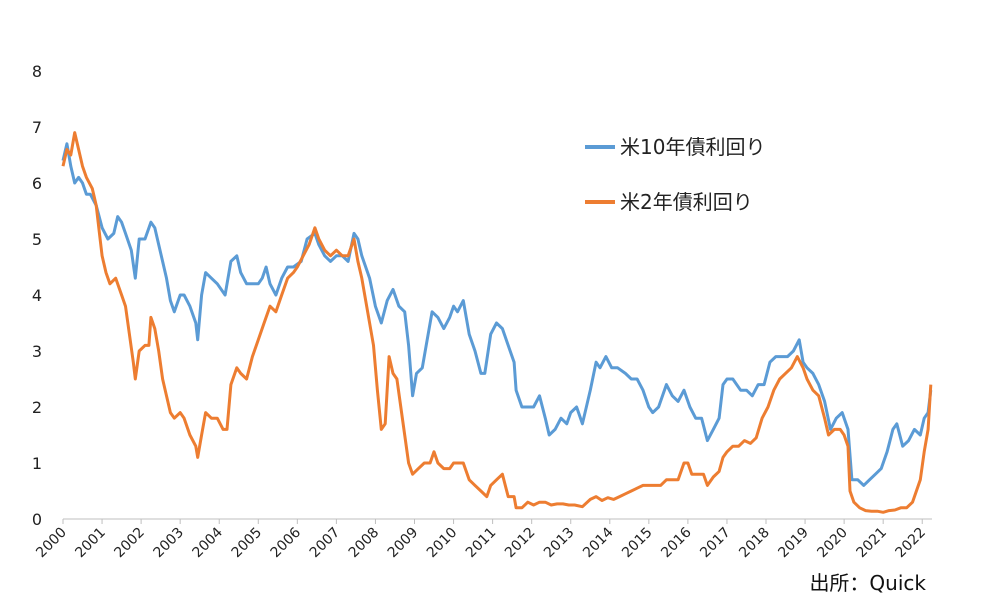 Image resolution: width=1000 pixels, height=616 pixels. What do you see at coordinates (37, 463) in the screenshot?
I see `y-tick-label: 1` at bounding box center [37, 463].